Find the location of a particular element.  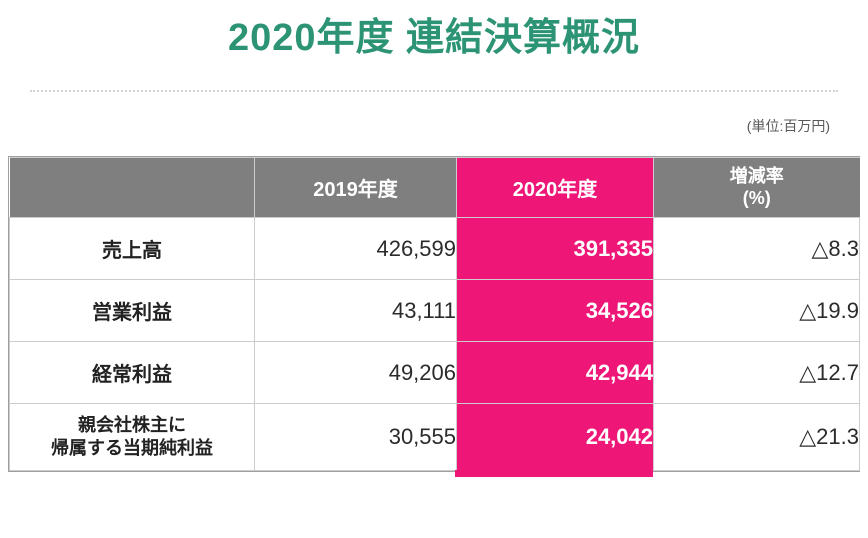

page-title: 2020年度 連結決算概況 is located at coordinates (434, 38).